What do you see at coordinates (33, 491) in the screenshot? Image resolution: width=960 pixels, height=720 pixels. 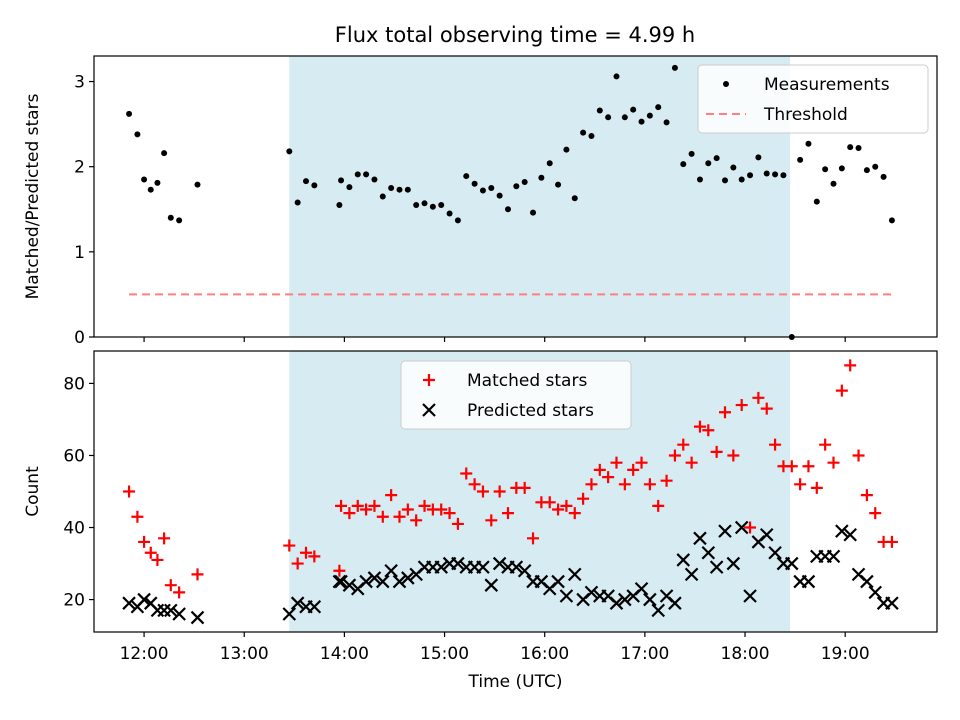 I see `bottom-ylabel: Count` at bounding box center [33, 491].